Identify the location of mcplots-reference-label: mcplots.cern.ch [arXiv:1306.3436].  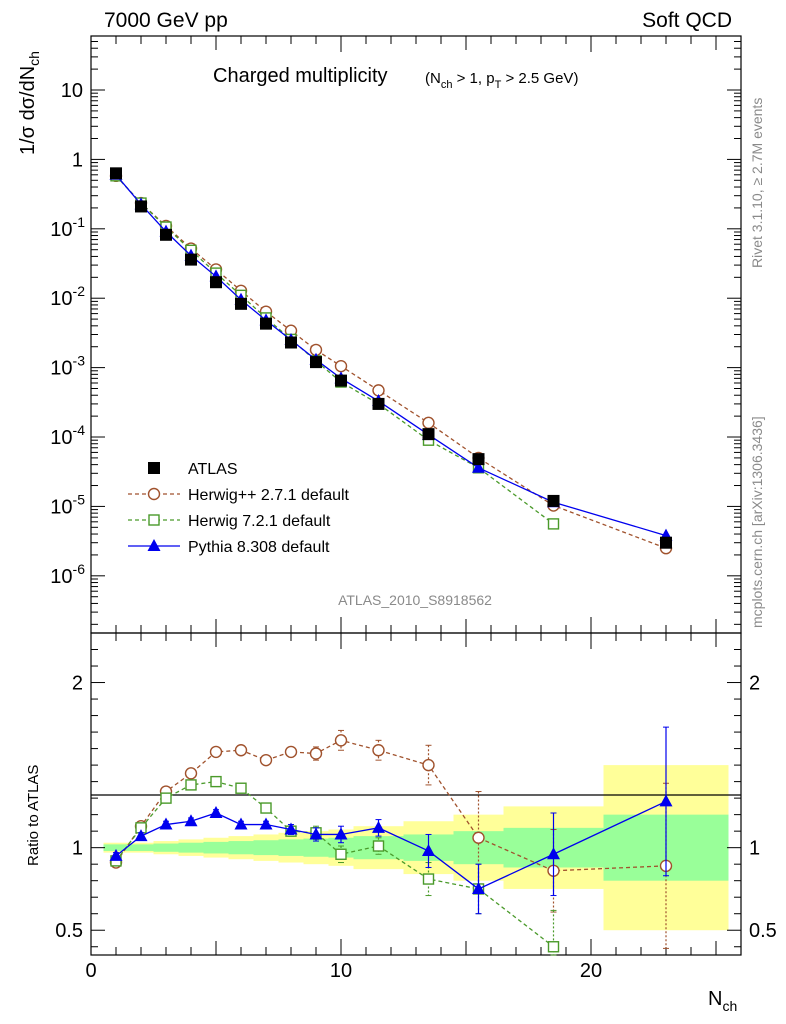
(757, 522).